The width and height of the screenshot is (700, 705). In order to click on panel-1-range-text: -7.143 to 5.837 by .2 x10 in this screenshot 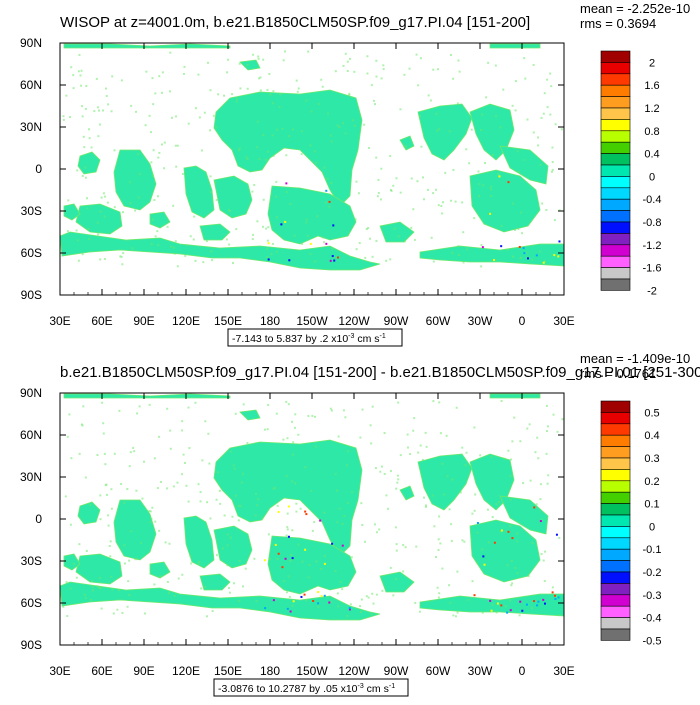, I will do `click(290, 339)`.